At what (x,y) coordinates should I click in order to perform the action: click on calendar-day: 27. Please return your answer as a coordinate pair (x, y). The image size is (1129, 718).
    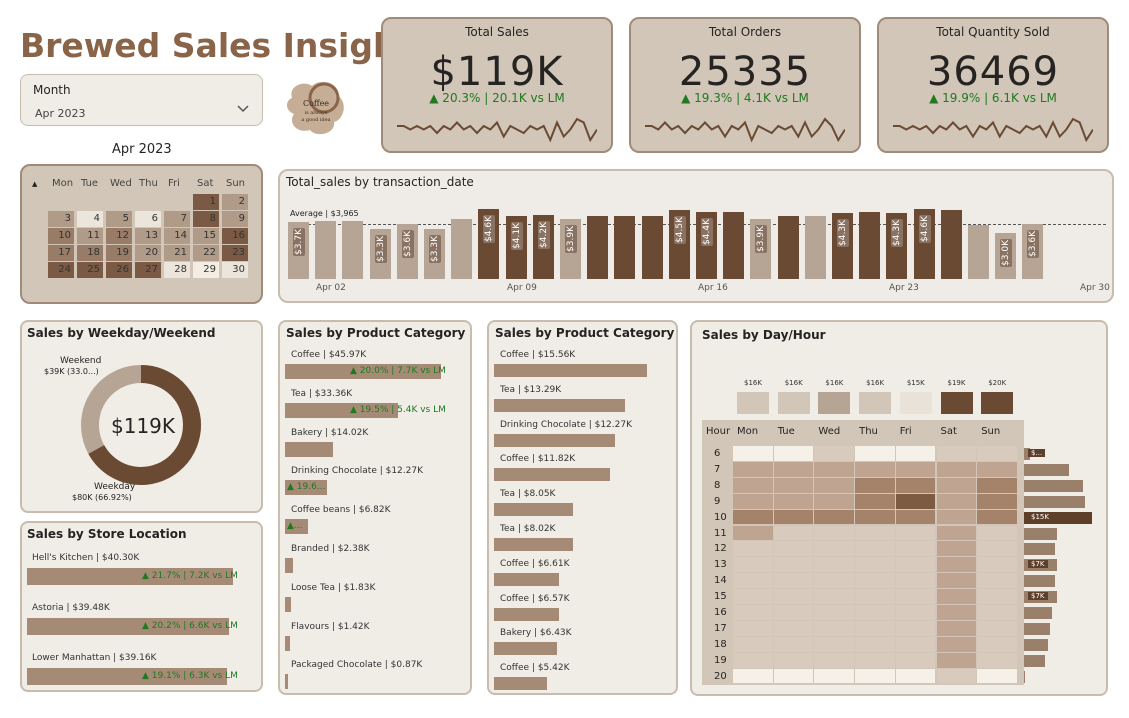
    Looking at the image, I should click on (148, 270).